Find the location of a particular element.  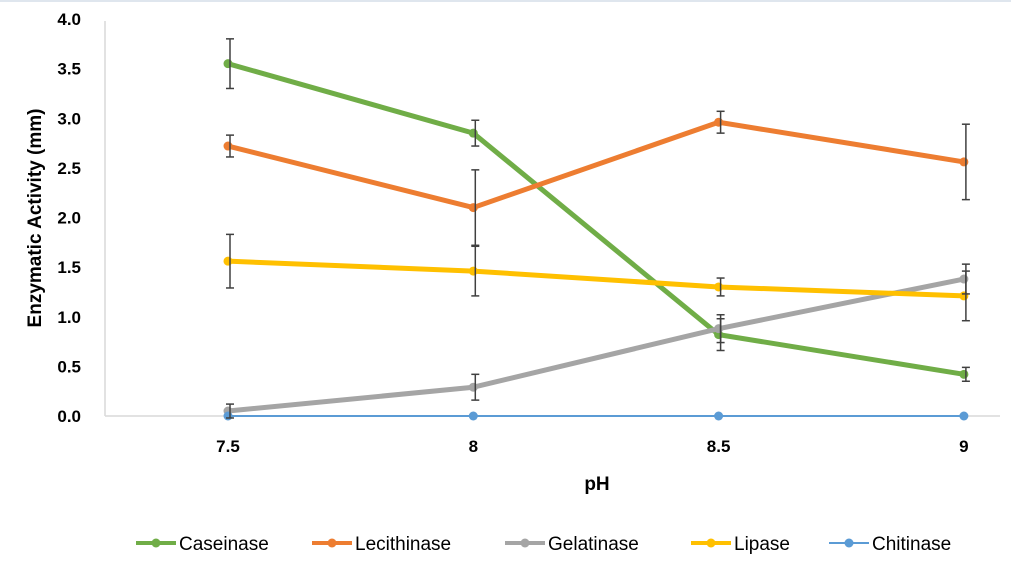

y-tick-label: 2.0 is located at coordinates (69, 218).